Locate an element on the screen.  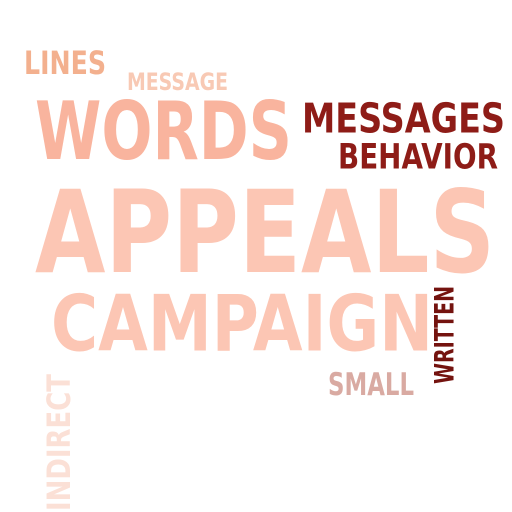
word-indirect: INDIRECT is located at coordinates (59, 442).